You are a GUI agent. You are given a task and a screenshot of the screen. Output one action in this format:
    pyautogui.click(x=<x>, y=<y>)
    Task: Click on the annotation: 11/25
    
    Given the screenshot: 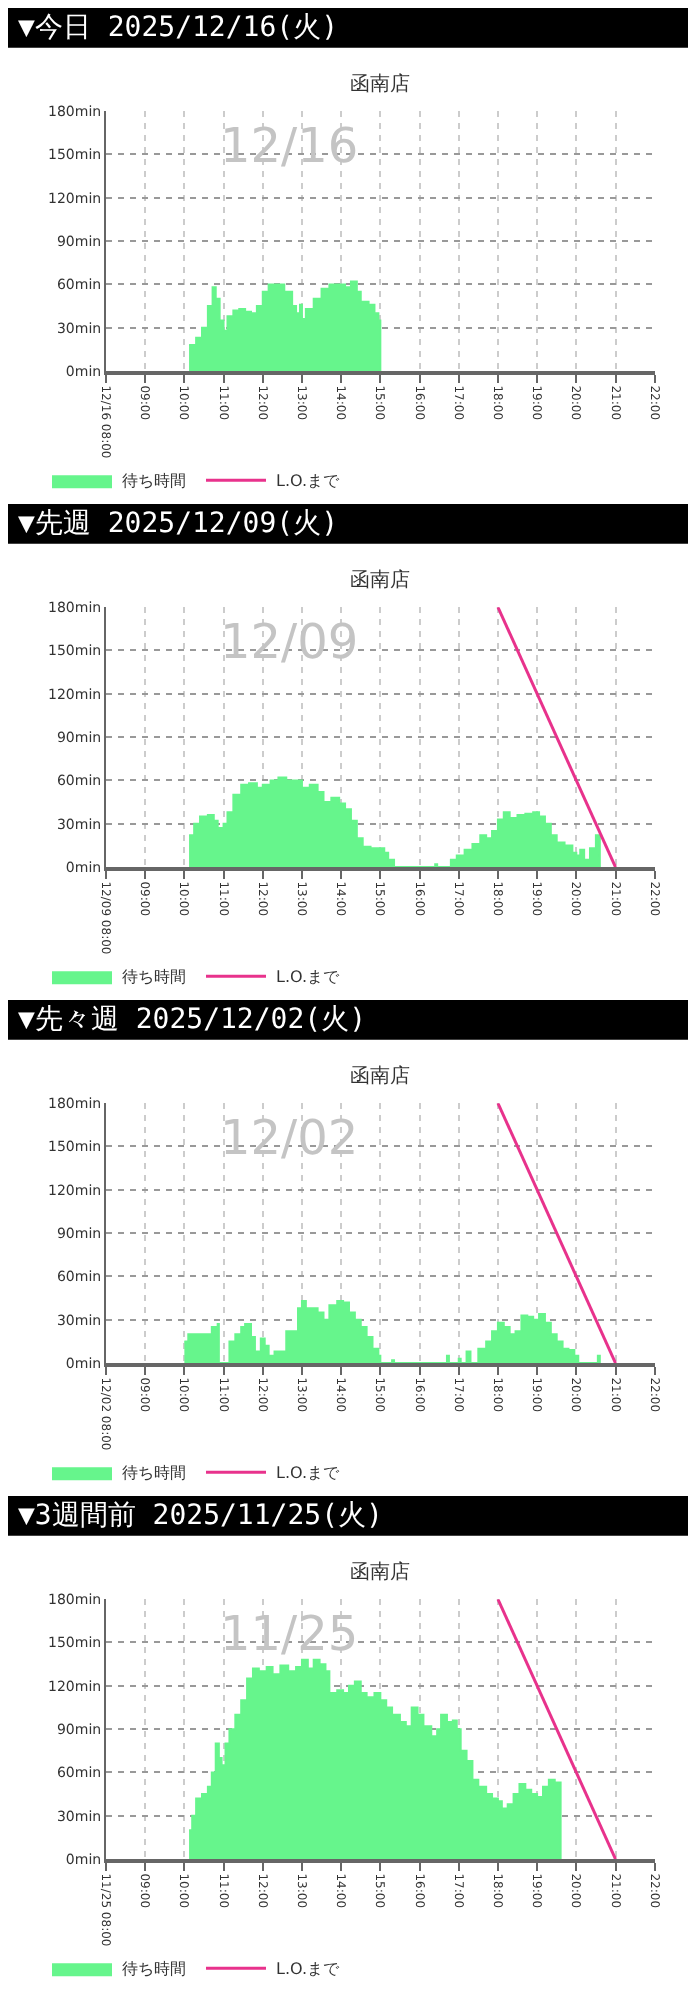 What is the action you would take?
    pyautogui.click(x=289, y=1634)
    